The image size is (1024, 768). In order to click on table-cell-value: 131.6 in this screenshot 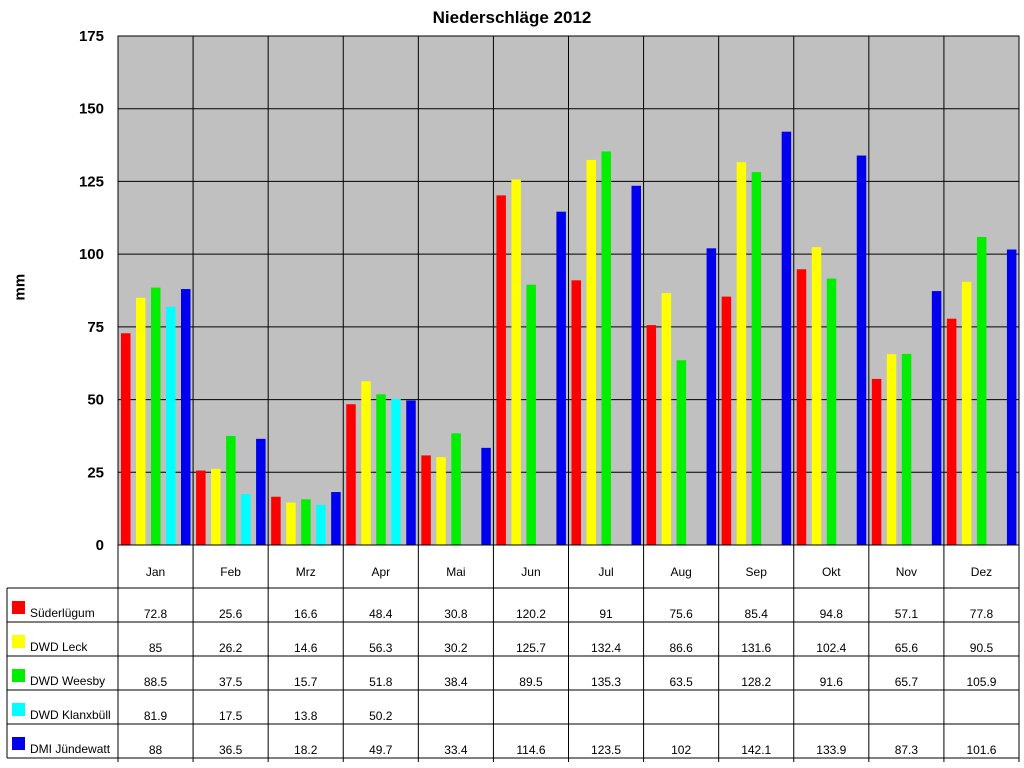, I will do `click(756, 648)`.